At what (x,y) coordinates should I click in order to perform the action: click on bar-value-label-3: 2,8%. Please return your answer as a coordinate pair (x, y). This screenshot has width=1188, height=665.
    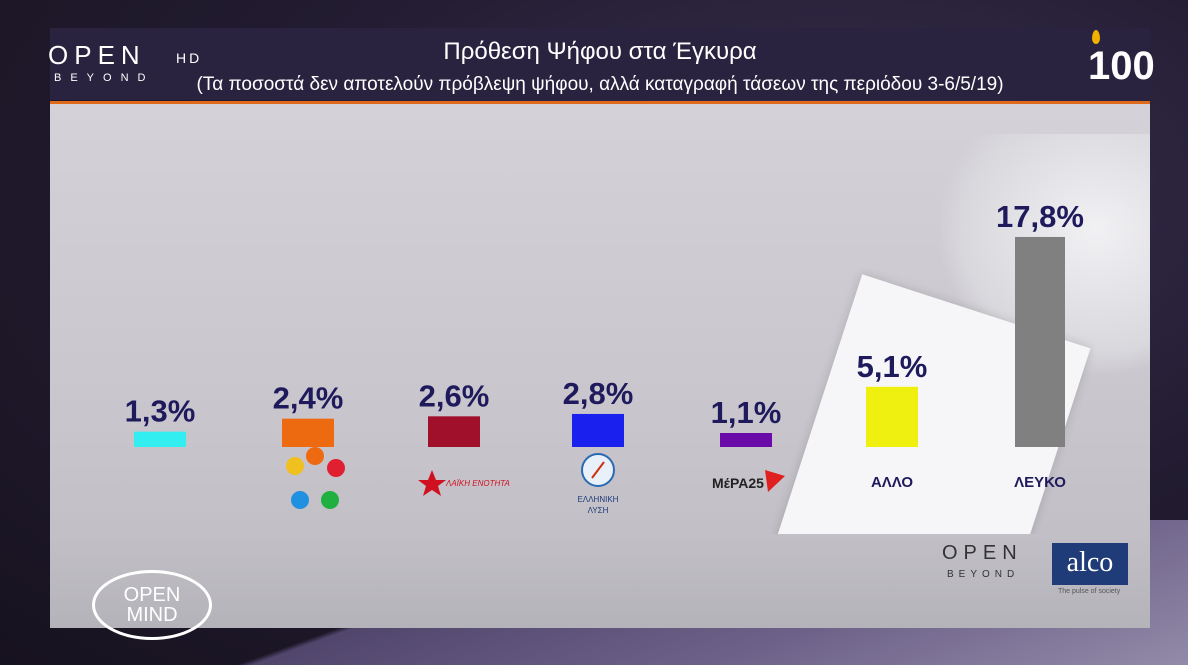
    Looking at the image, I should click on (598, 393).